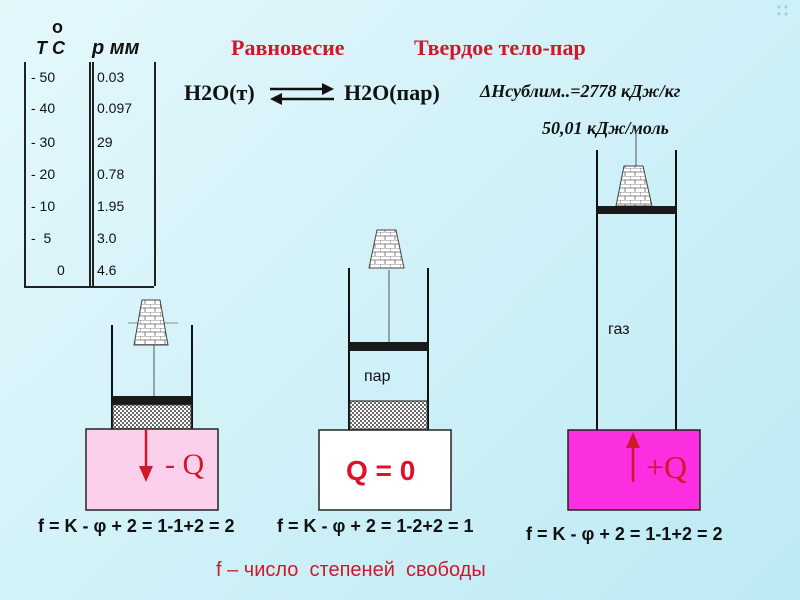 This screenshot has width=800, height=600. What do you see at coordinates (111, 174) in the screenshot?
I see `pressure-cell: 0.78` at bounding box center [111, 174].